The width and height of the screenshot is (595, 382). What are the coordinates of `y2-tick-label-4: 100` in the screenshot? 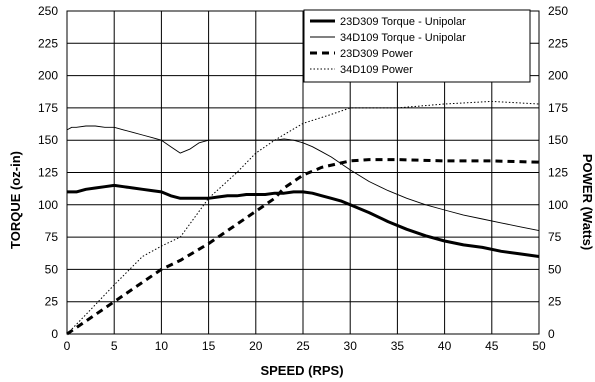 It's located at (558, 205).